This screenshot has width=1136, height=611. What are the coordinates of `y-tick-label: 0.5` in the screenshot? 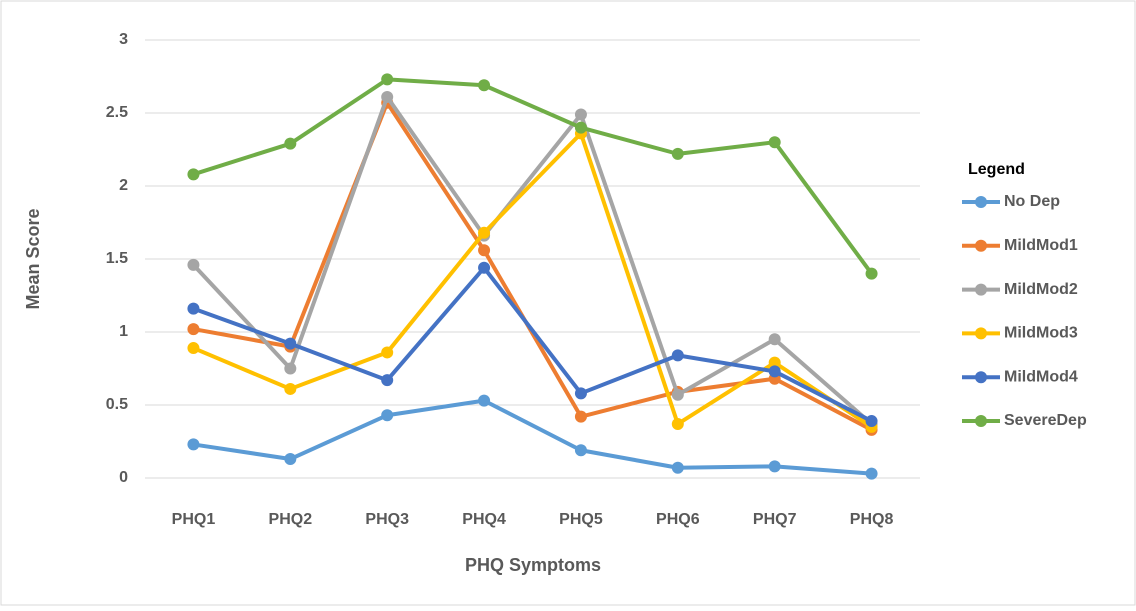 It's located at (117, 404).